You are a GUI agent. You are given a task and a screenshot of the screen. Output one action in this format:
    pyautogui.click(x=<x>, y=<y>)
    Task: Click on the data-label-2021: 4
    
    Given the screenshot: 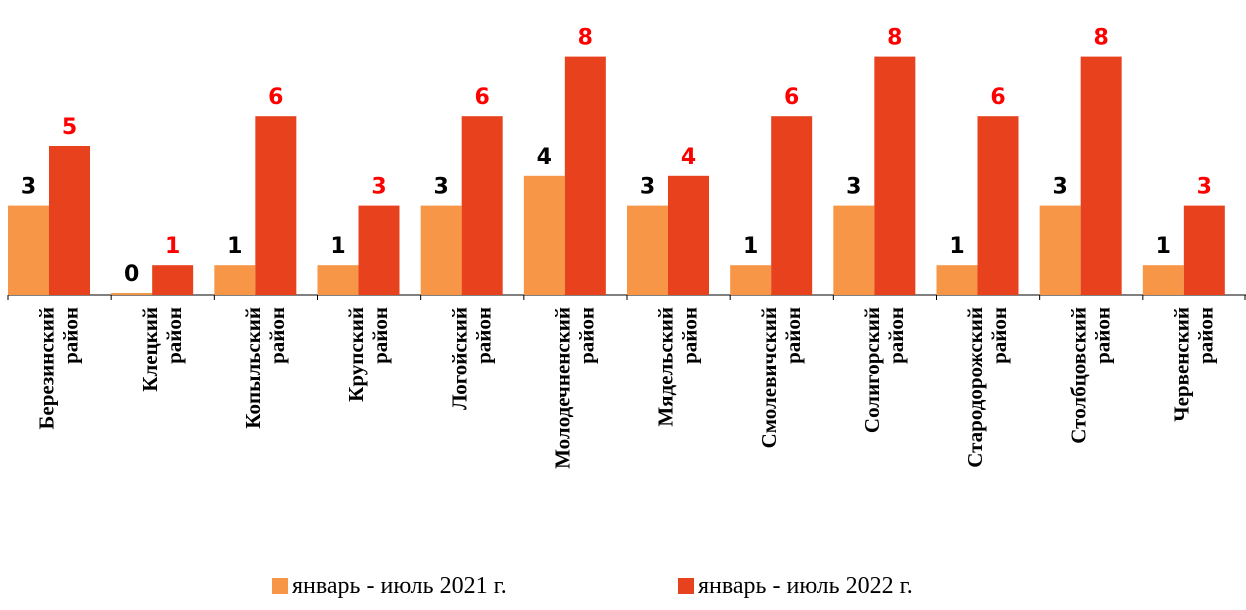 What is the action you would take?
    pyautogui.click(x=544, y=157)
    